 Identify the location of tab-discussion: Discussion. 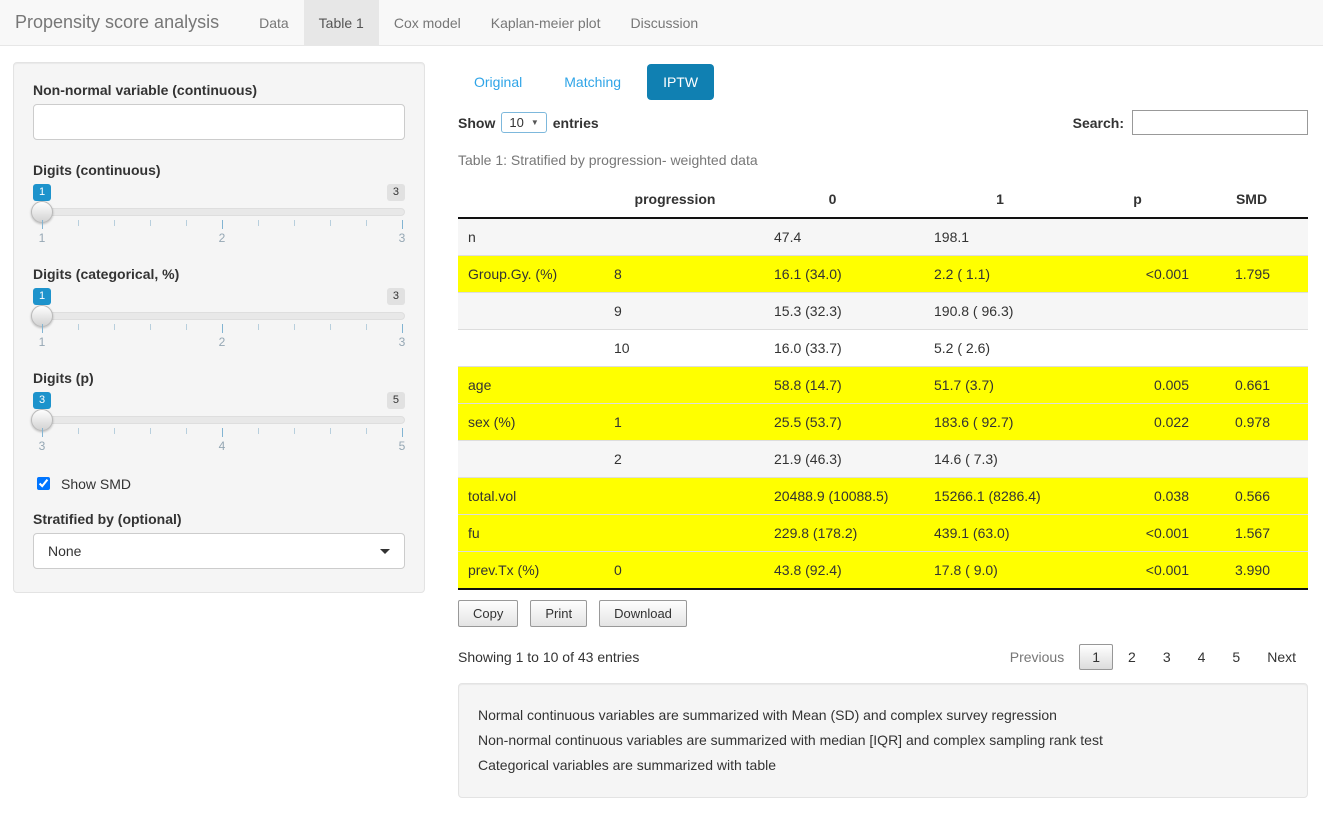
(664, 22).